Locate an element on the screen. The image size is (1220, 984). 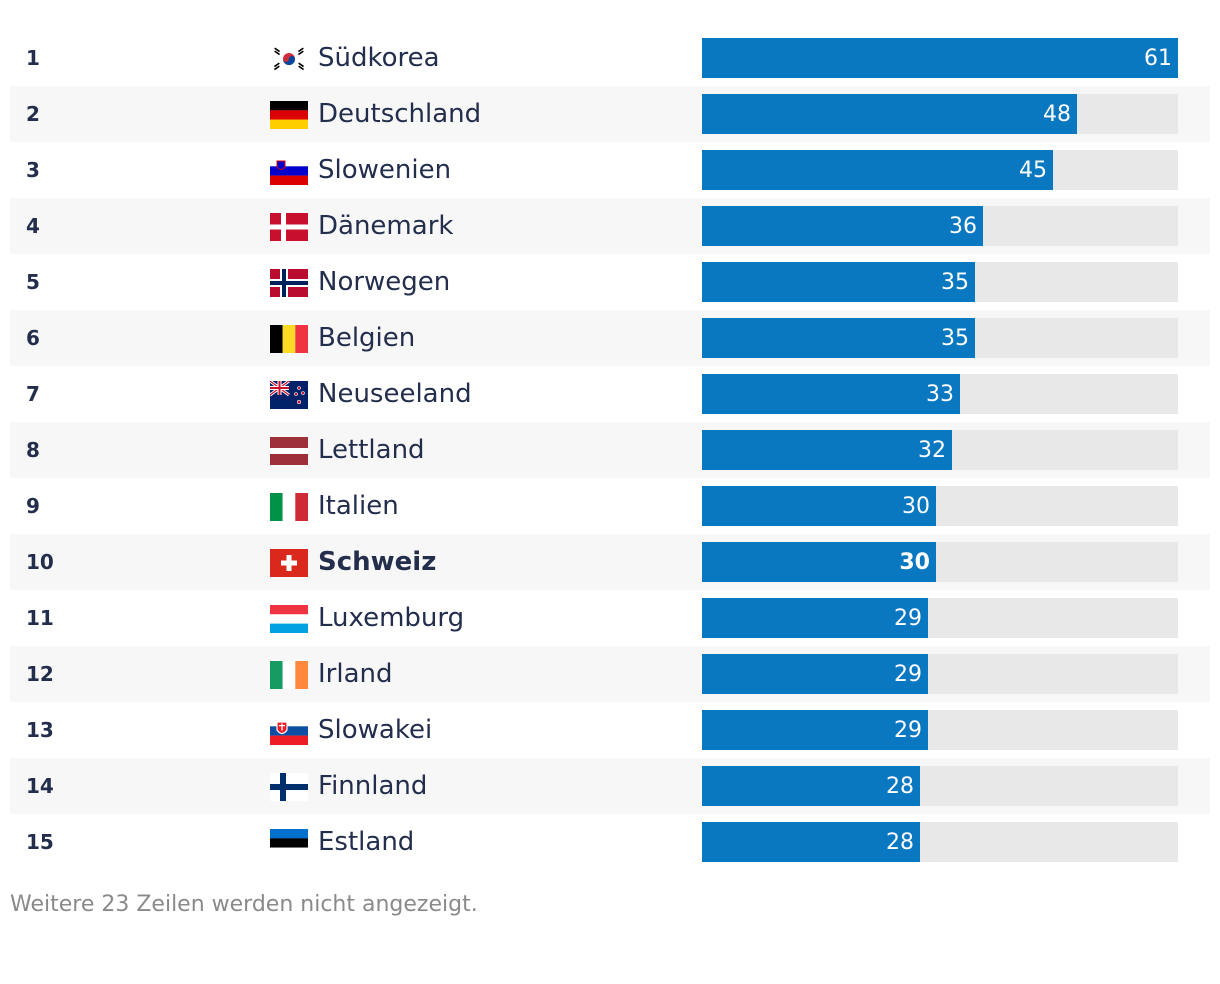
new-zealand-flag is located at coordinates (289, 395).